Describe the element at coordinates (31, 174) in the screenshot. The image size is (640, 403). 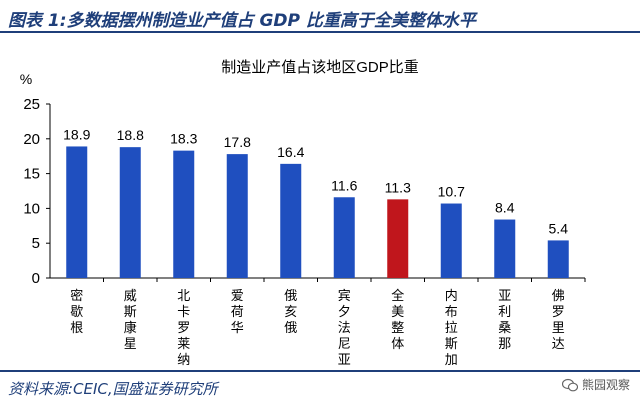
I see `y-tick-label: 15` at that location.